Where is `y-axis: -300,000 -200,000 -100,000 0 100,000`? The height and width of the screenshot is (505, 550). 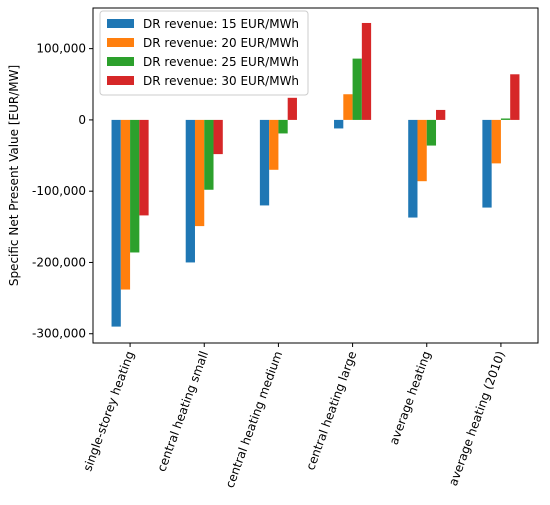 y-axis: -300,000 -200,000 -100,000 0 100,000 is located at coordinates (62, 191).